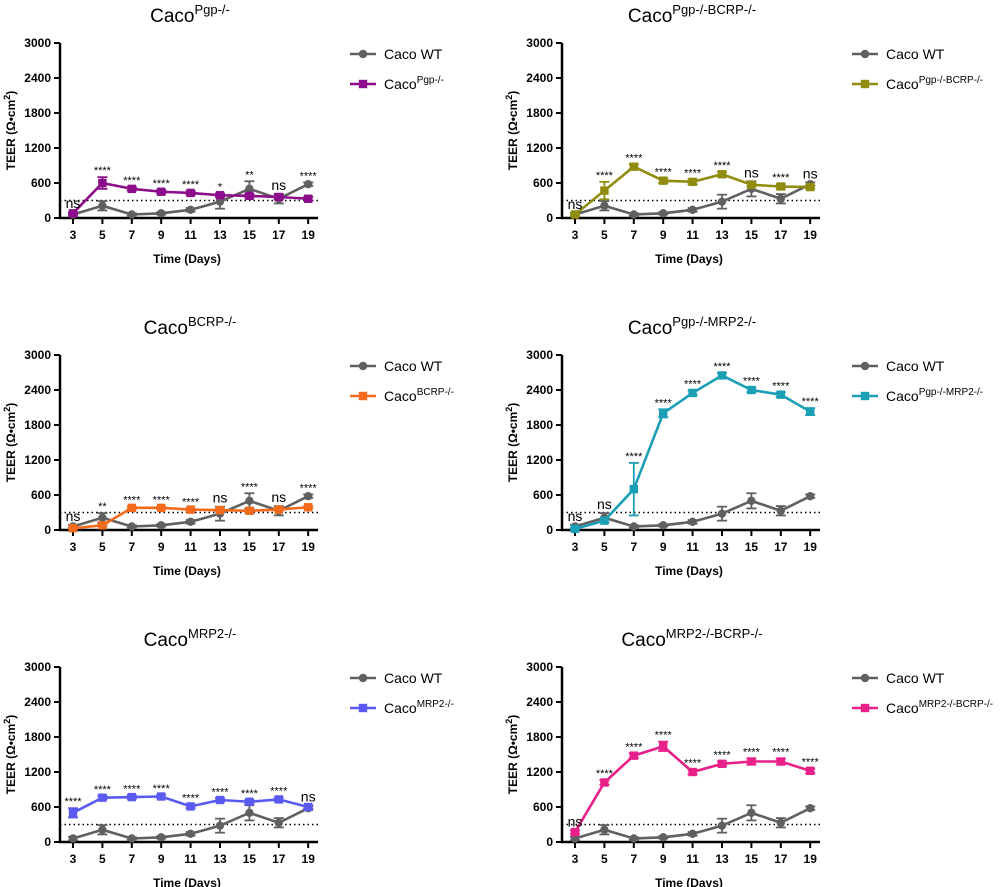 This screenshot has width=1003, height=887. I want to click on significance-label: *, so click(220, 188).